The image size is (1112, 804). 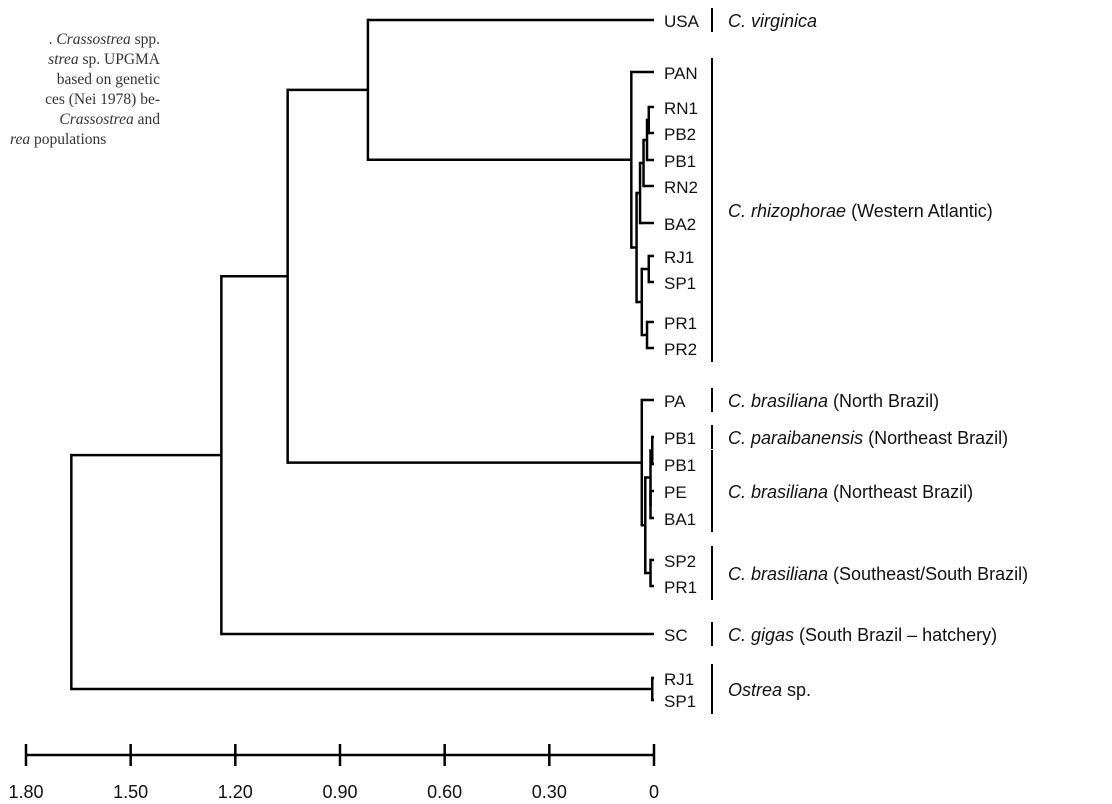 I want to click on scale-tick-label: 1.80, so click(x=25, y=792).